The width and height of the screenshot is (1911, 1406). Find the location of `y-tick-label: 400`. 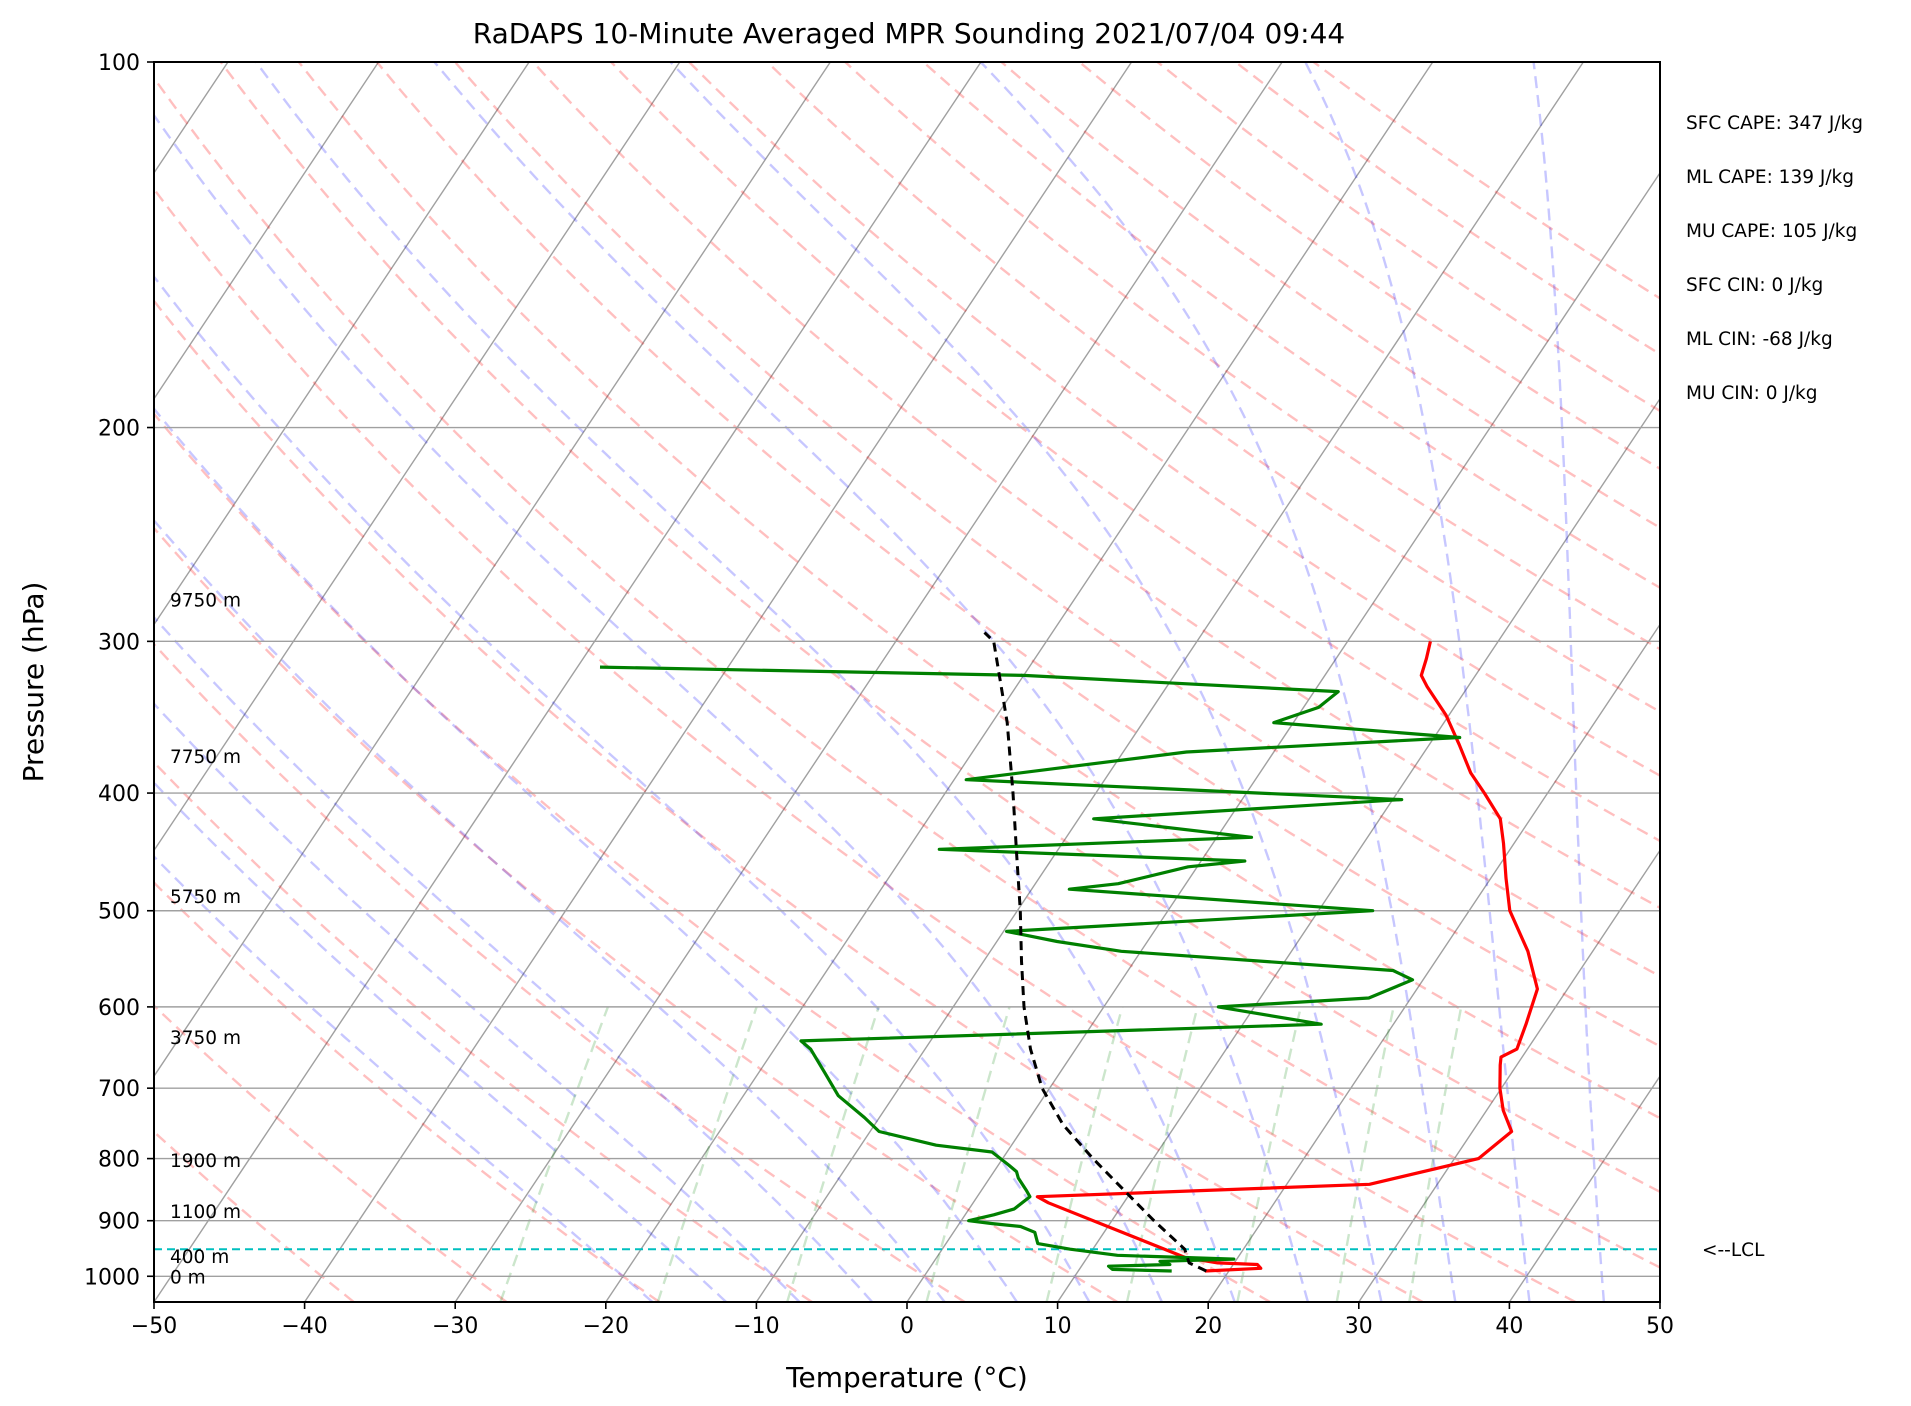

y-tick-label: 400 is located at coordinates (119, 794).